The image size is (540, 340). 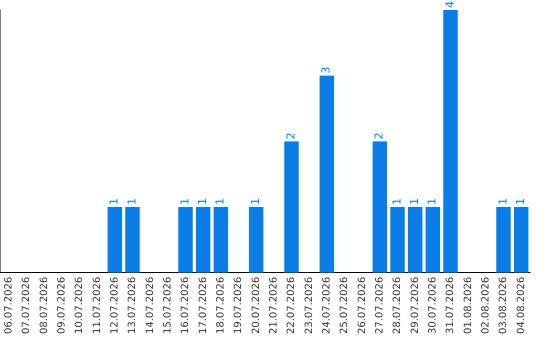 I want to click on x-tick-label: 31.07.2026, so click(x=450, y=305).